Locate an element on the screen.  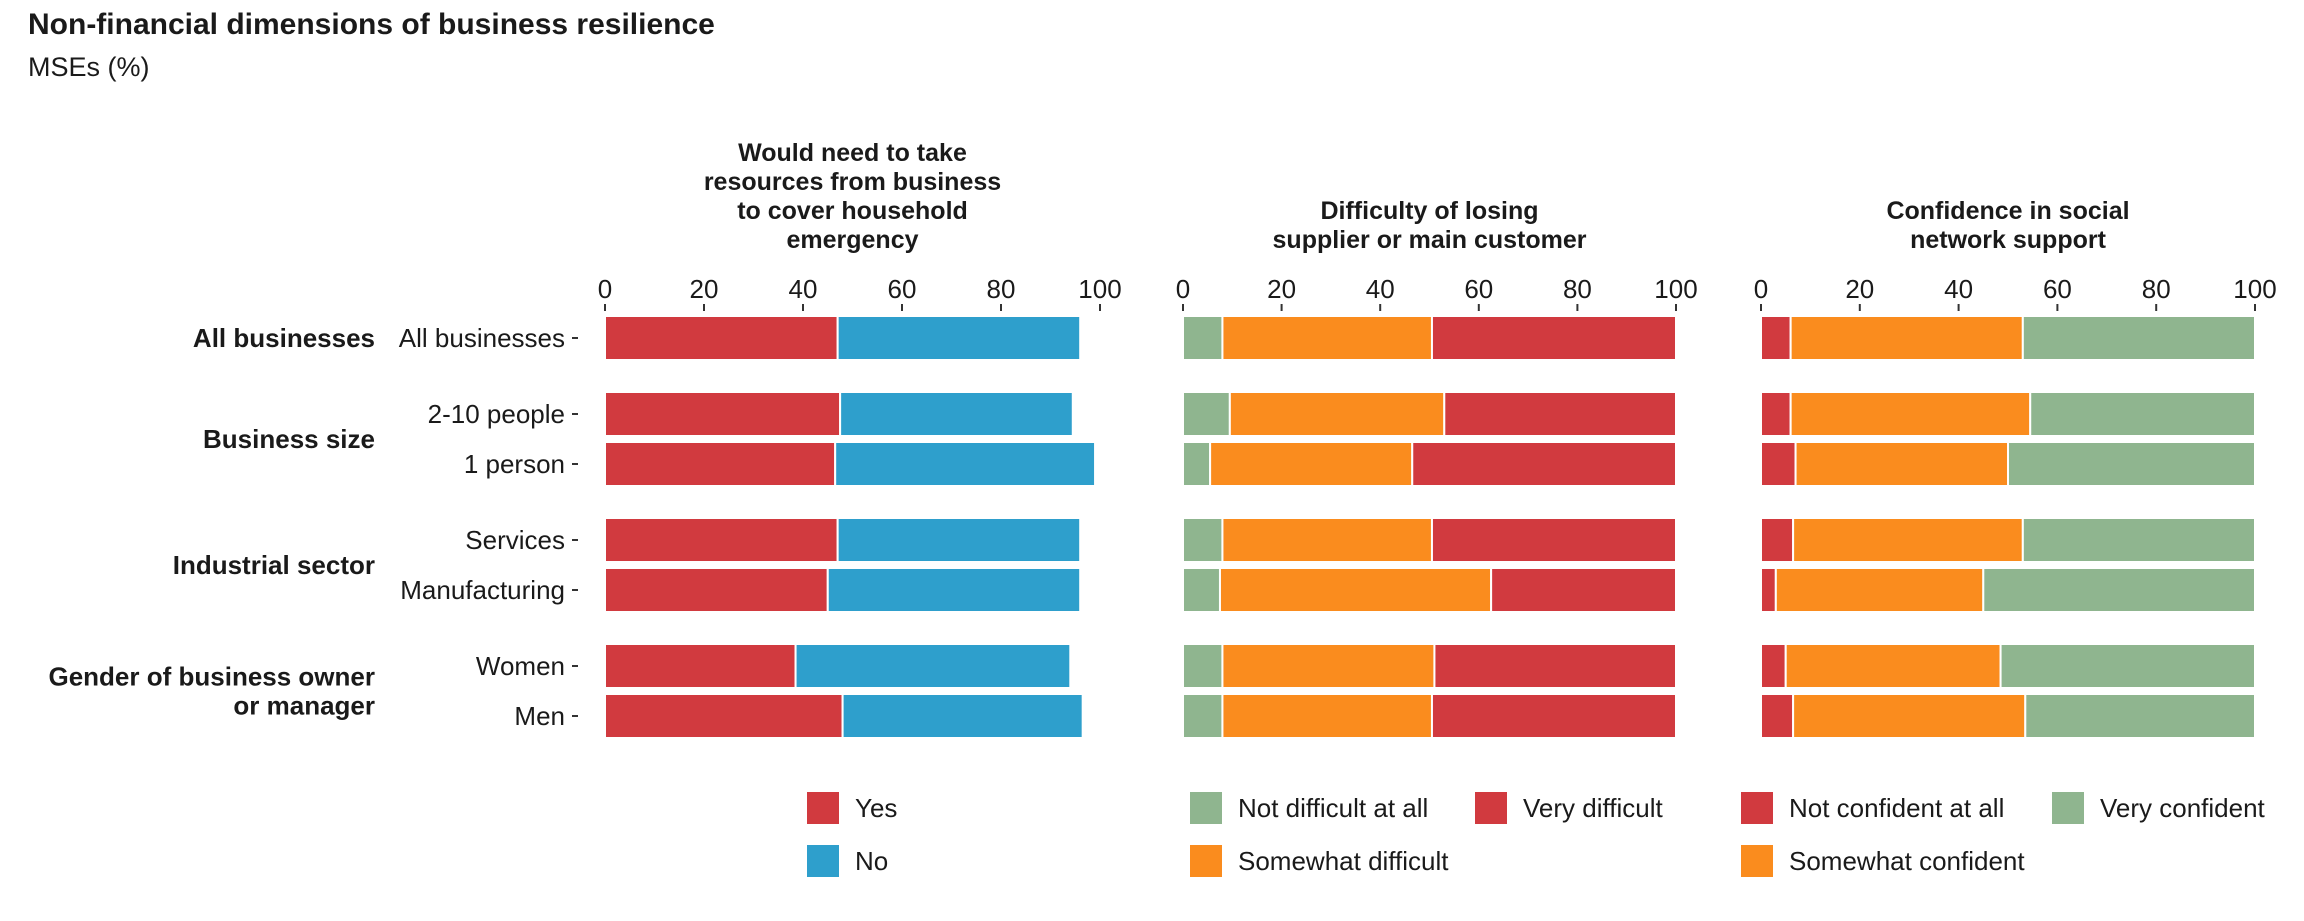
bar-p3-women-somewhat-confident is located at coordinates (1893, 666).